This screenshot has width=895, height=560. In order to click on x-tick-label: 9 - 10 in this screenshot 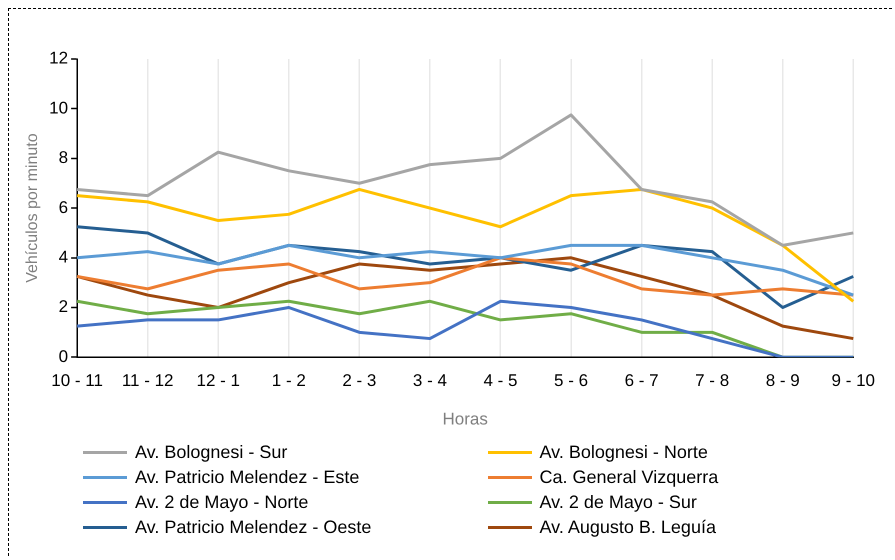, I will do `click(854, 380)`.